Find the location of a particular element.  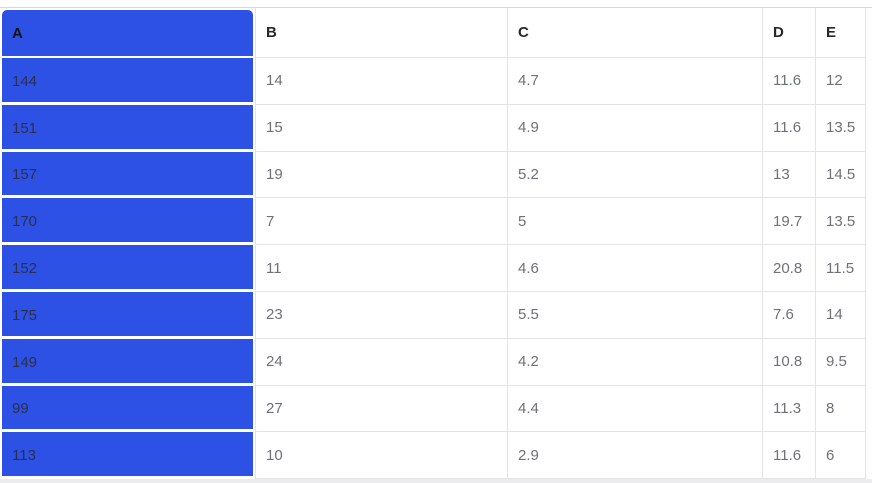

cell-column-c: 4.2 is located at coordinates (635, 362).